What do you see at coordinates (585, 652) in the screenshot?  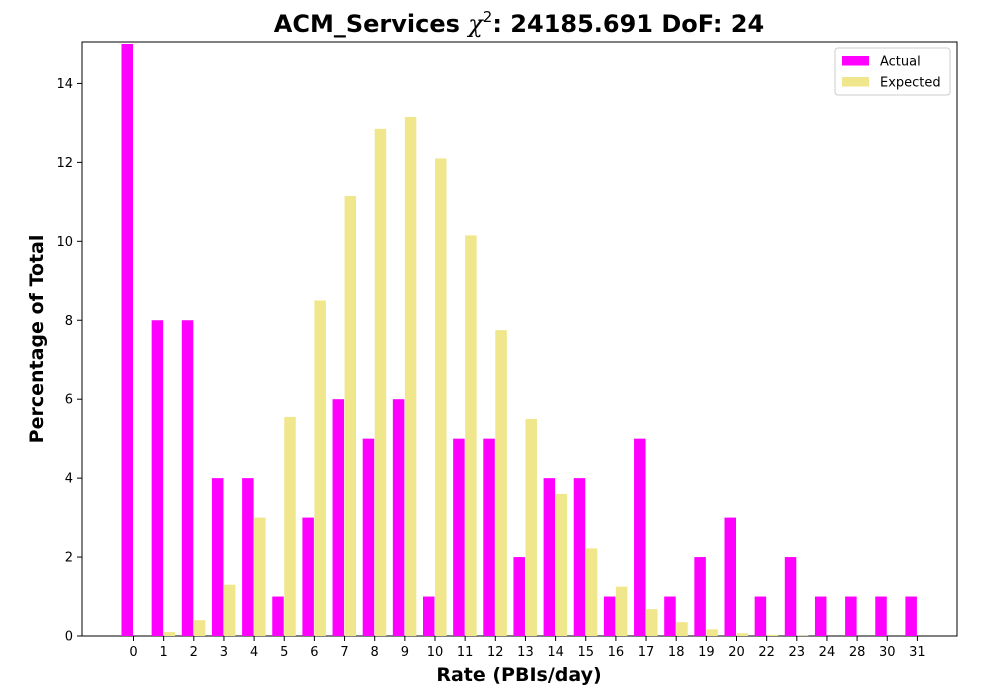 I see `x-tick-label: 15` at bounding box center [585, 652].